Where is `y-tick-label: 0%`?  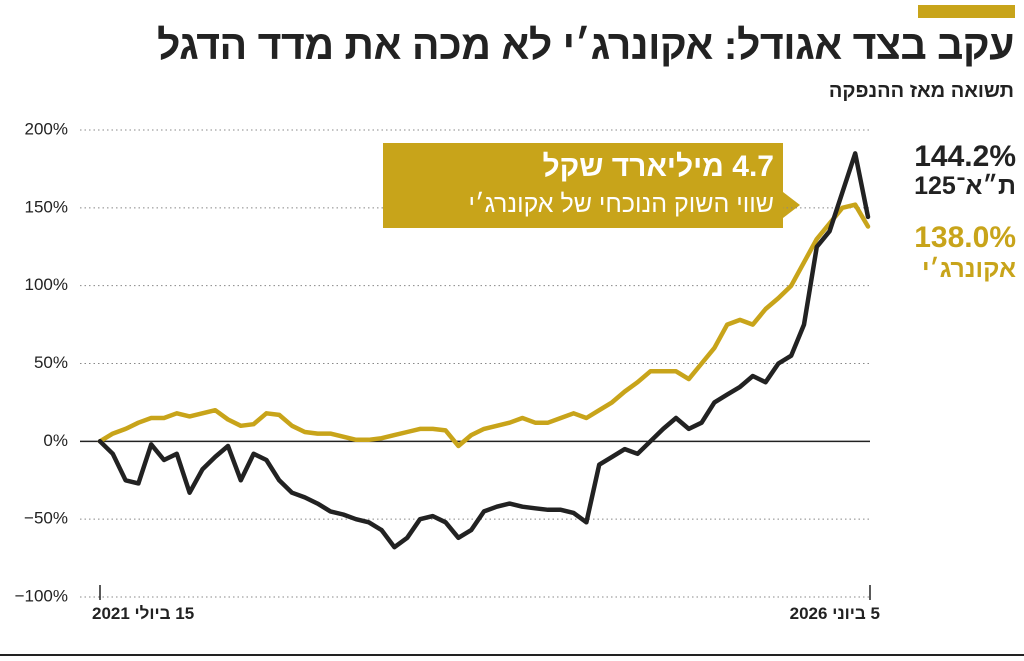 y-tick-label: 0% is located at coordinates (55, 440).